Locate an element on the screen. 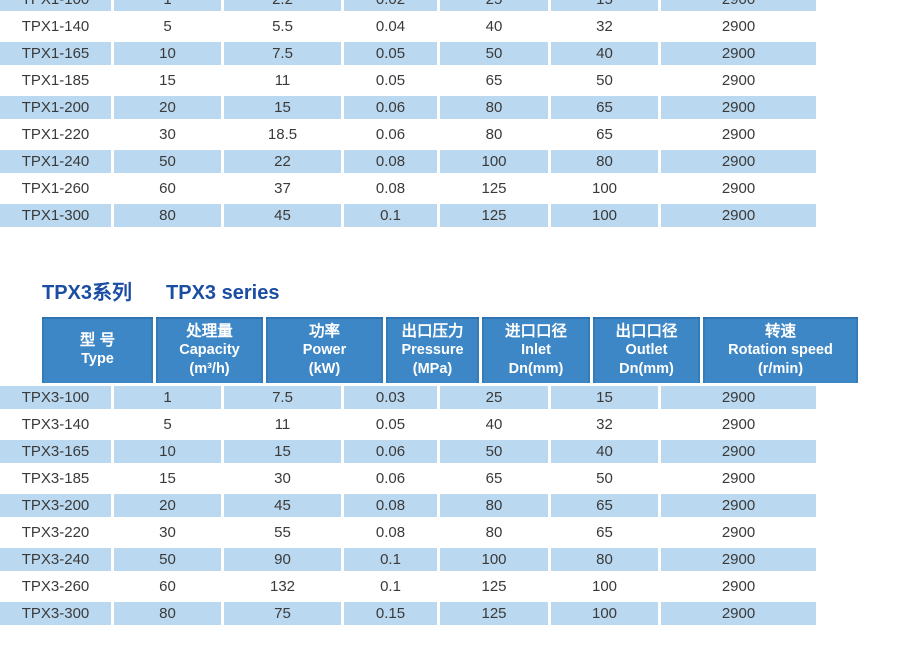  cell-outlet: 50 is located at coordinates (604, 478).